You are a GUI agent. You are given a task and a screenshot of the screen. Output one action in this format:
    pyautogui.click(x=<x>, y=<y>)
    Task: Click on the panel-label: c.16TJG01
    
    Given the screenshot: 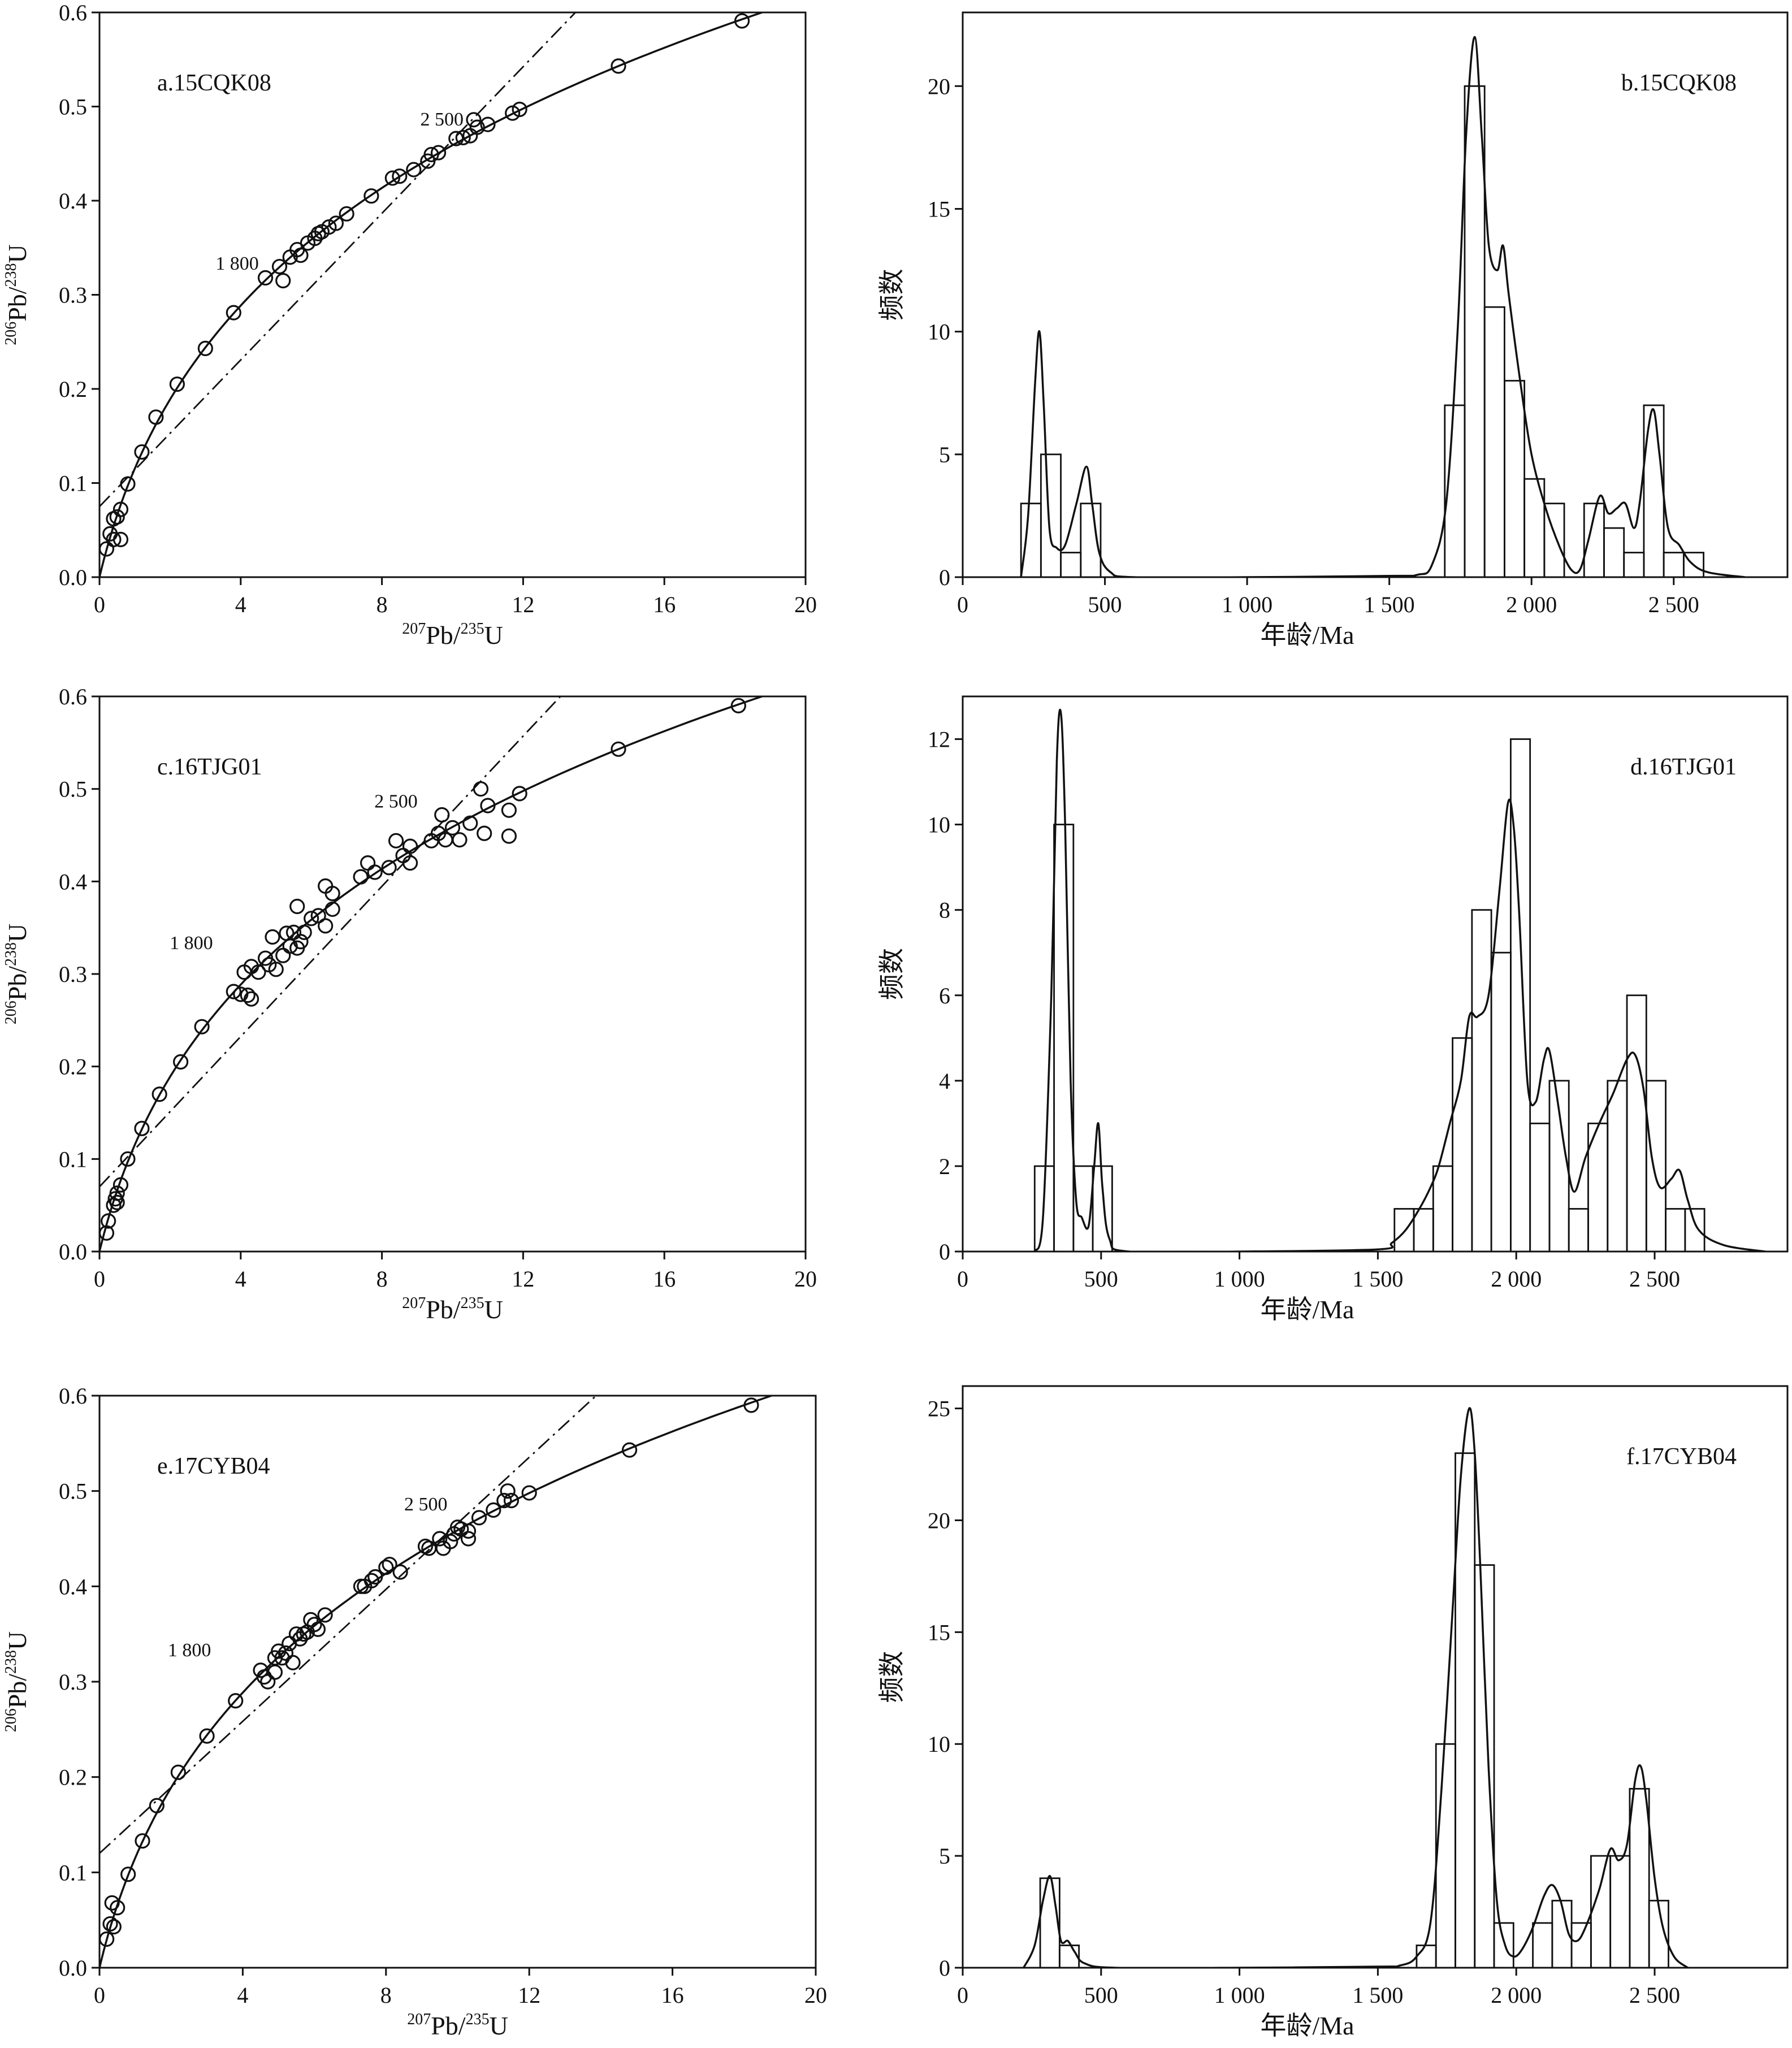 What is the action you would take?
    pyautogui.click(x=209, y=767)
    